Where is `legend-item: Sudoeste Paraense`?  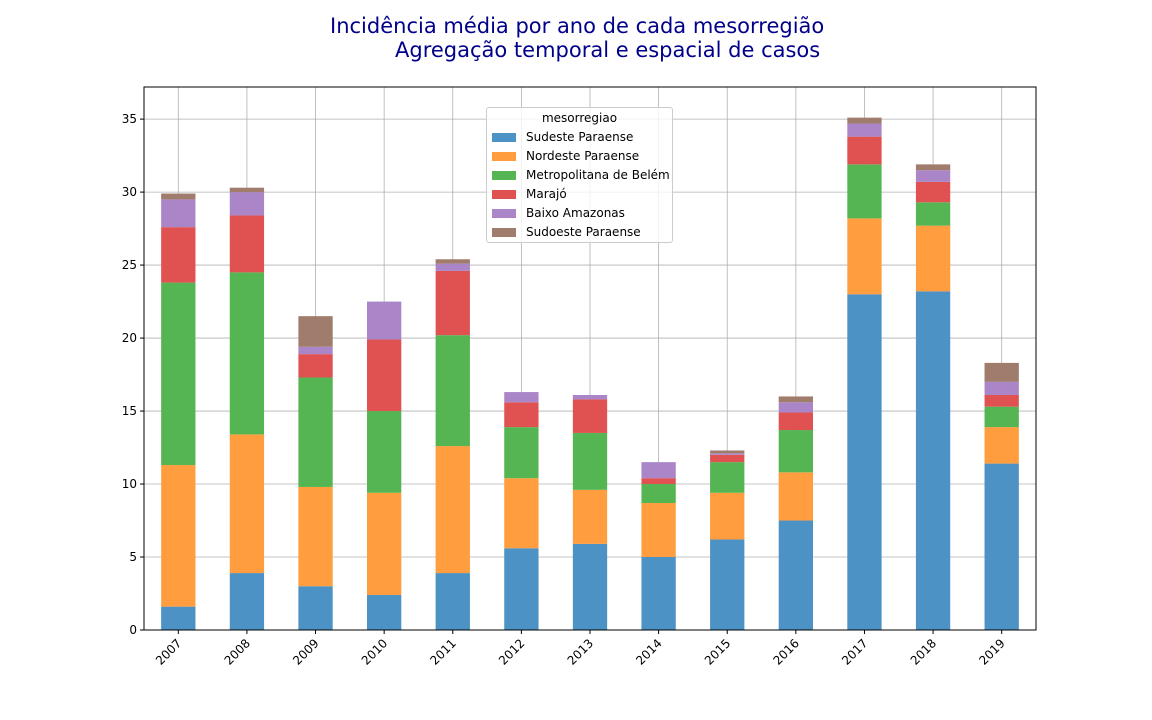 legend-item: Sudoeste Paraense is located at coordinates (566, 232).